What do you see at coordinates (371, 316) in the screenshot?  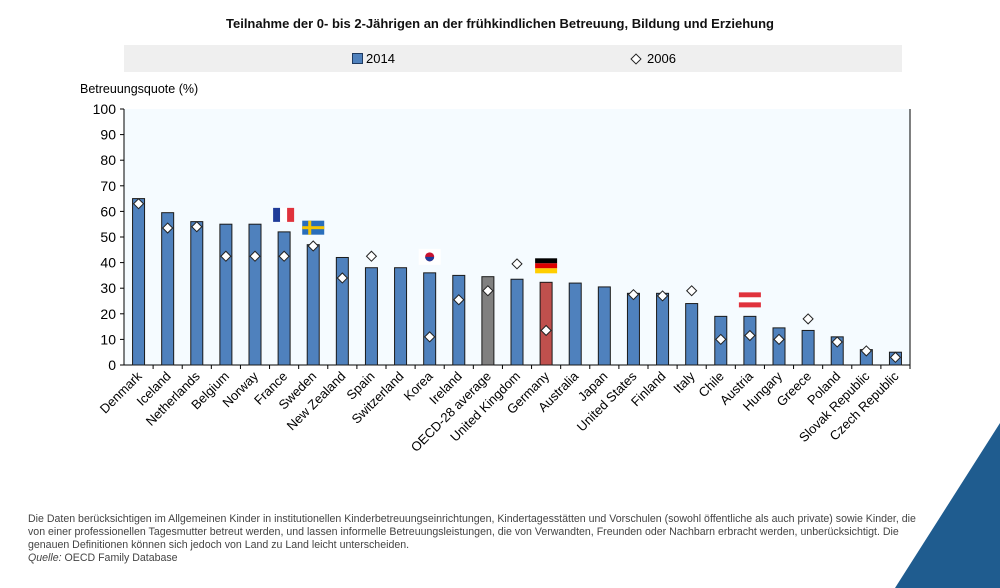 I see `bar-spain` at bounding box center [371, 316].